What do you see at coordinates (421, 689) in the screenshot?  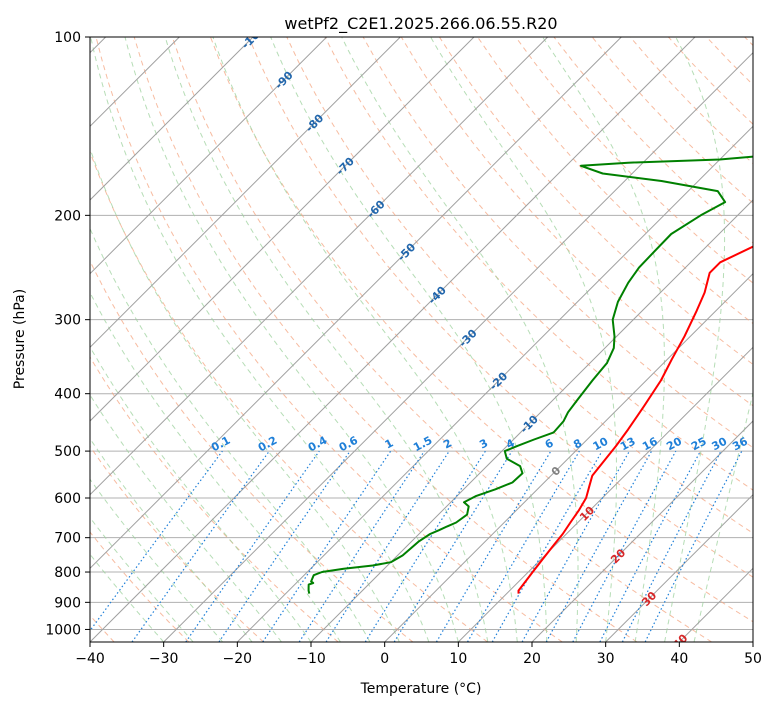 I see `x-axis-label: Temperature (°C)` at bounding box center [421, 689].